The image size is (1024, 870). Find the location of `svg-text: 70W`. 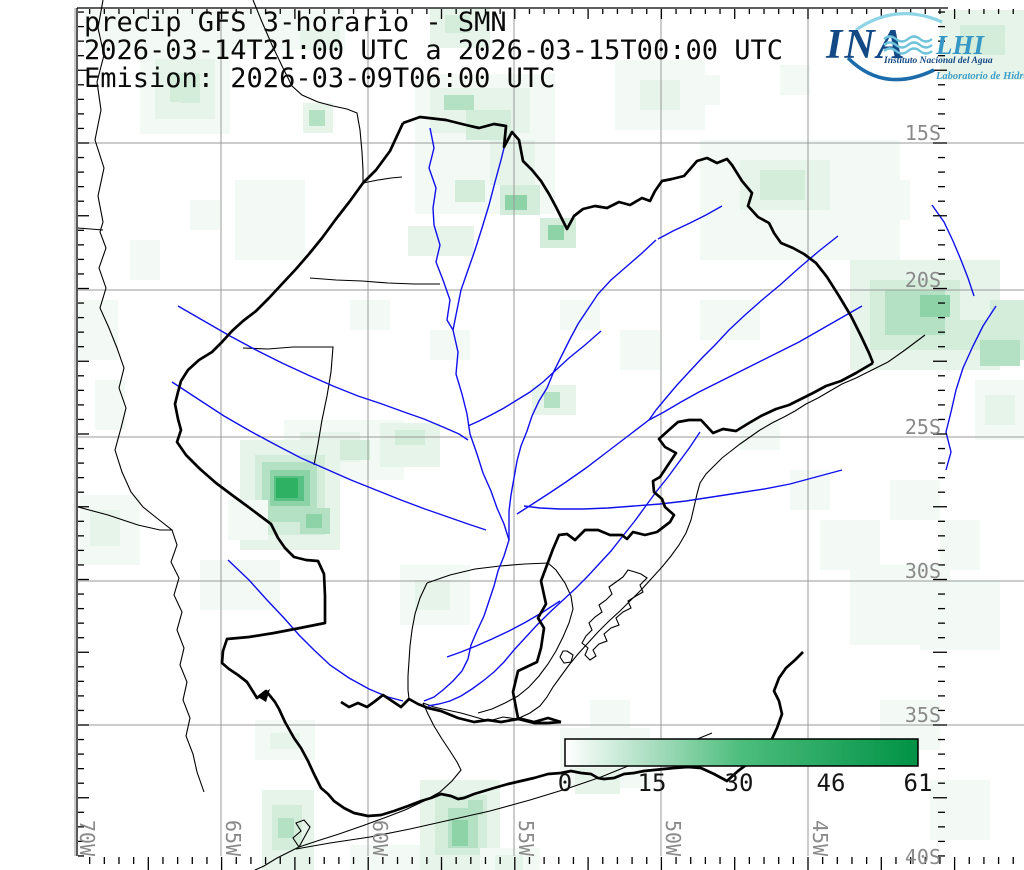

svg-text: 70W is located at coordinates (87, 838).